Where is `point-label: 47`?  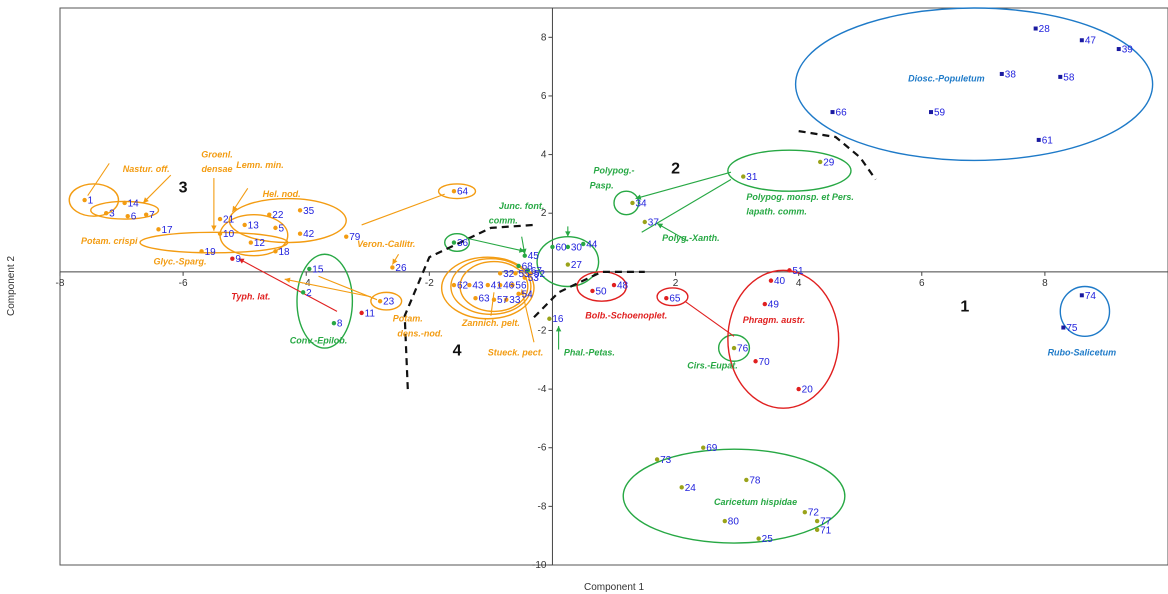
point-label: 47 is located at coordinates (1091, 41).